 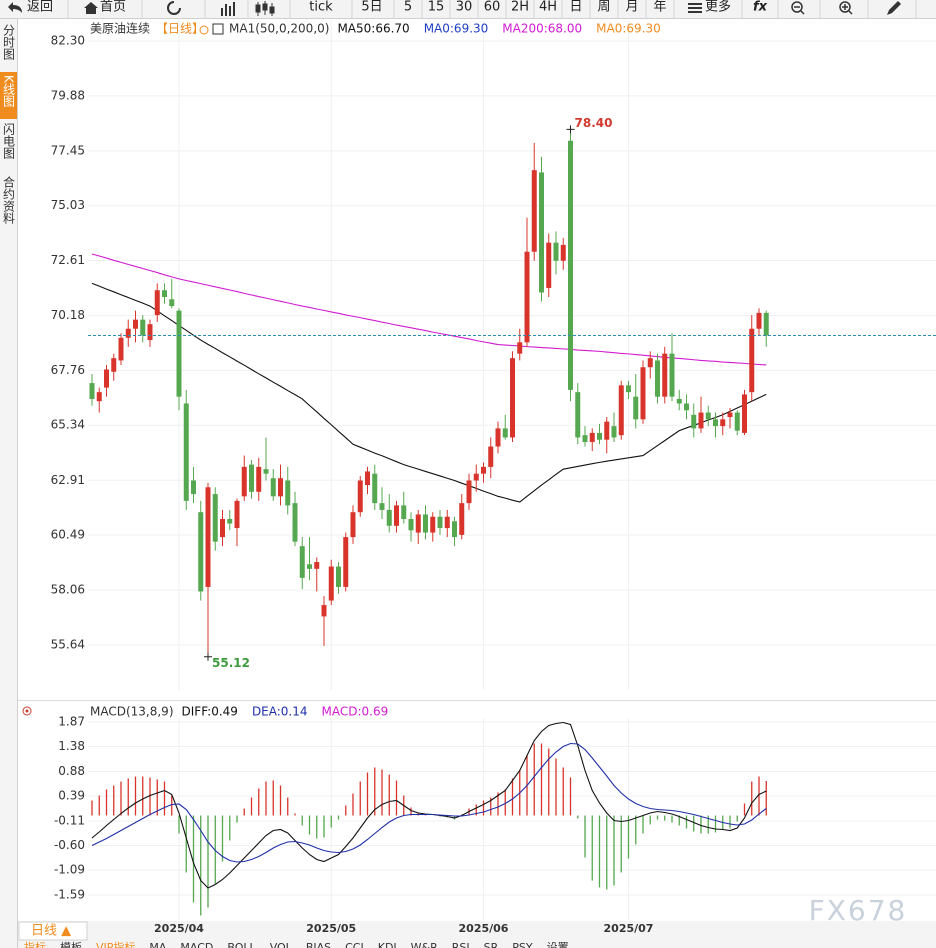 I want to click on legend-entry: MACD:0.69, so click(x=355, y=712).